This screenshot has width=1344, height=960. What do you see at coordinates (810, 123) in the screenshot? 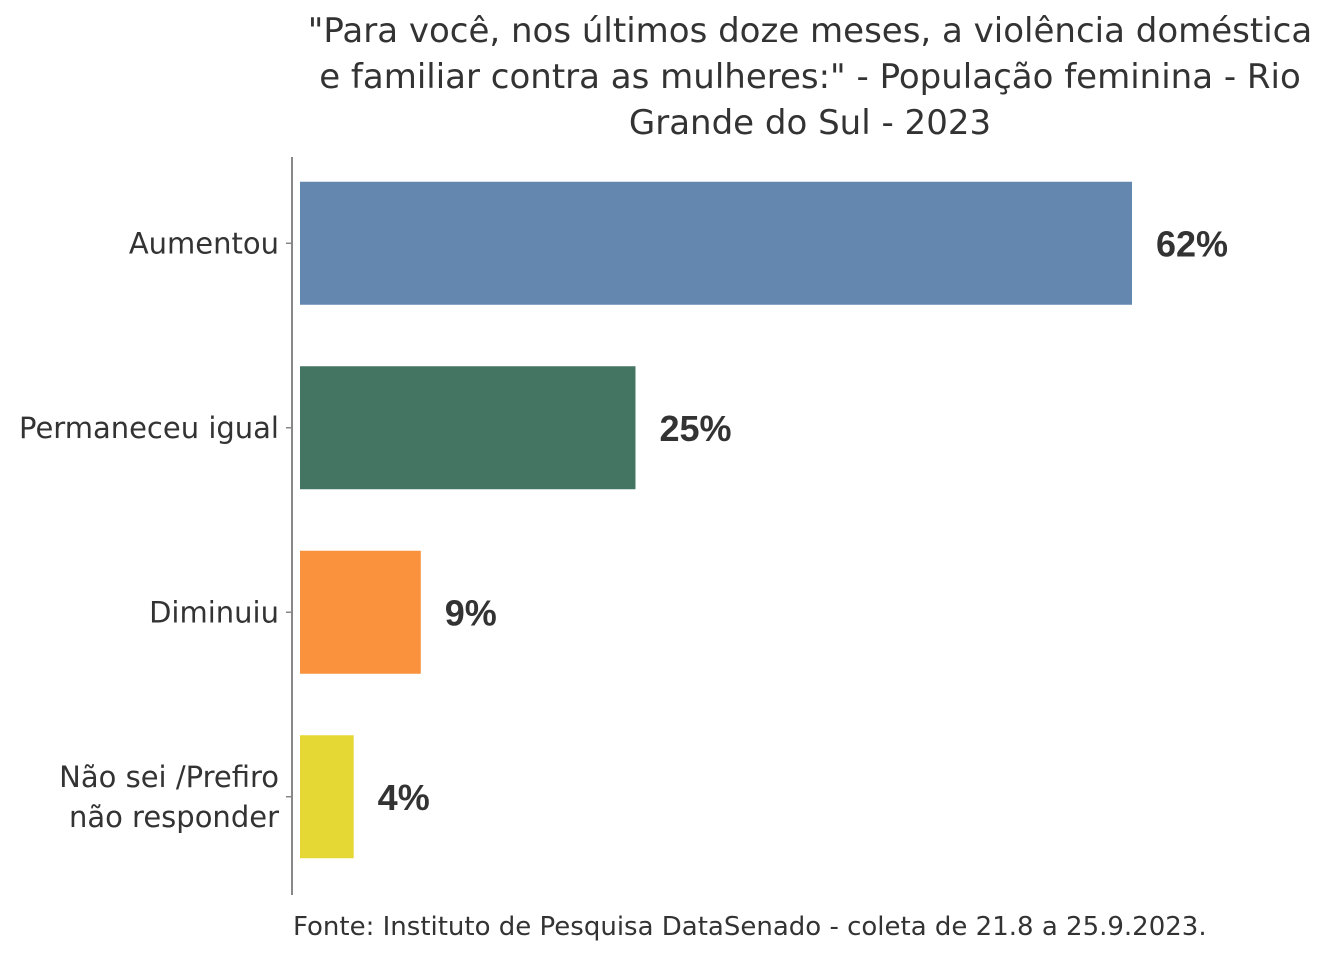
I see `chart-title-line: Grande do Sul - 2023` at bounding box center [810, 123].